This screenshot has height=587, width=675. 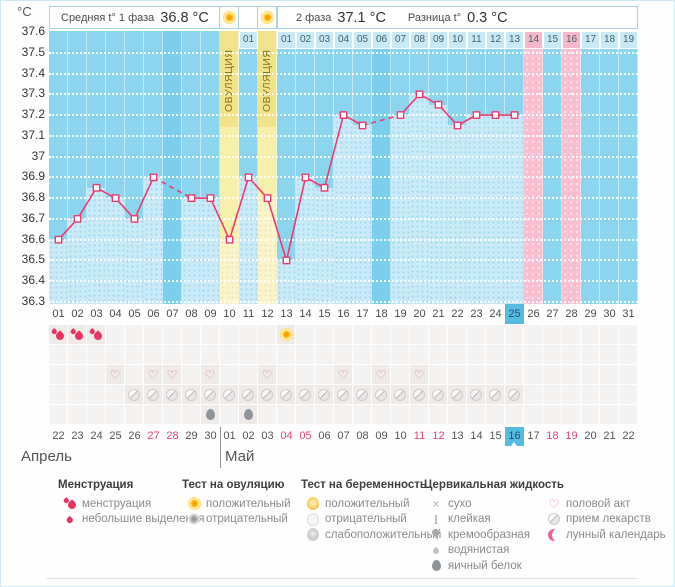 I want to click on cycle-day-cell: 08, so click(x=191, y=314).